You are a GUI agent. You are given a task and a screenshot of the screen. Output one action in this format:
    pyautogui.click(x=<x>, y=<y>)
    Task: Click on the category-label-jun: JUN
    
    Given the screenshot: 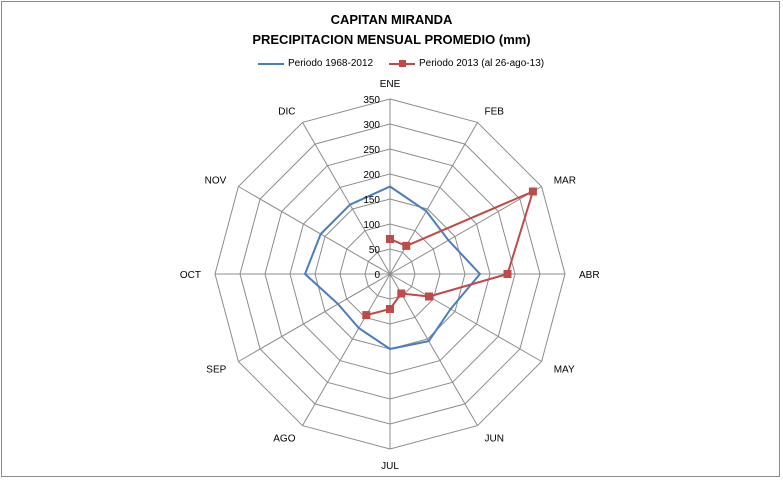 What is the action you would take?
    pyautogui.click(x=494, y=439)
    